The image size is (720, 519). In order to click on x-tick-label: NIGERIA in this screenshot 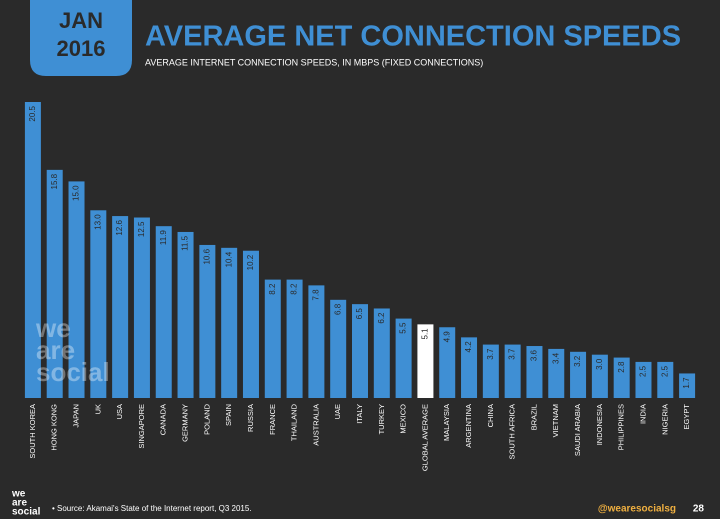, I will do `click(664, 419)`.